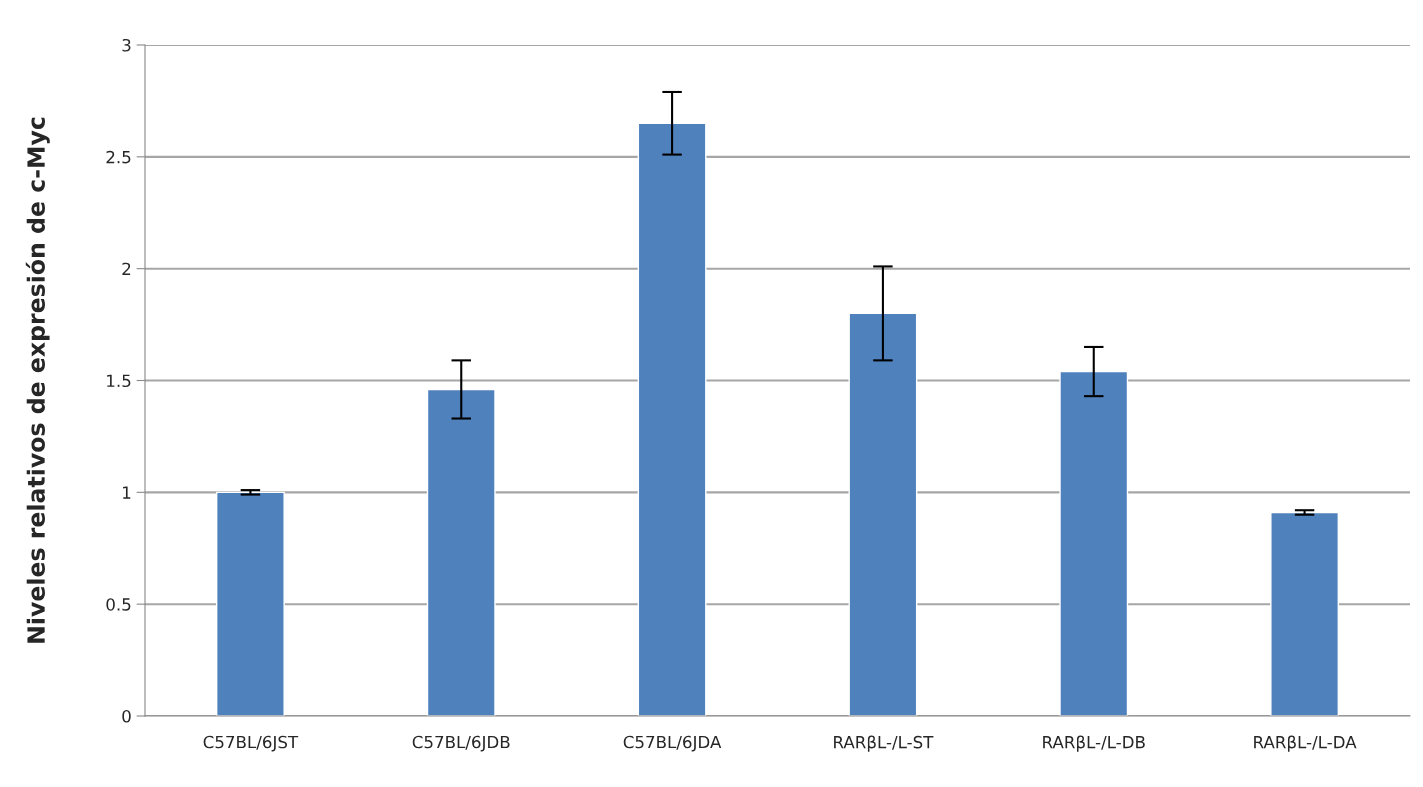 This screenshot has width=1423, height=787. What do you see at coordinates (1094, 743) in the screenshot?
I see `x-tick-label: RARβL-/L-DB` at bounding box center [1094, 743].